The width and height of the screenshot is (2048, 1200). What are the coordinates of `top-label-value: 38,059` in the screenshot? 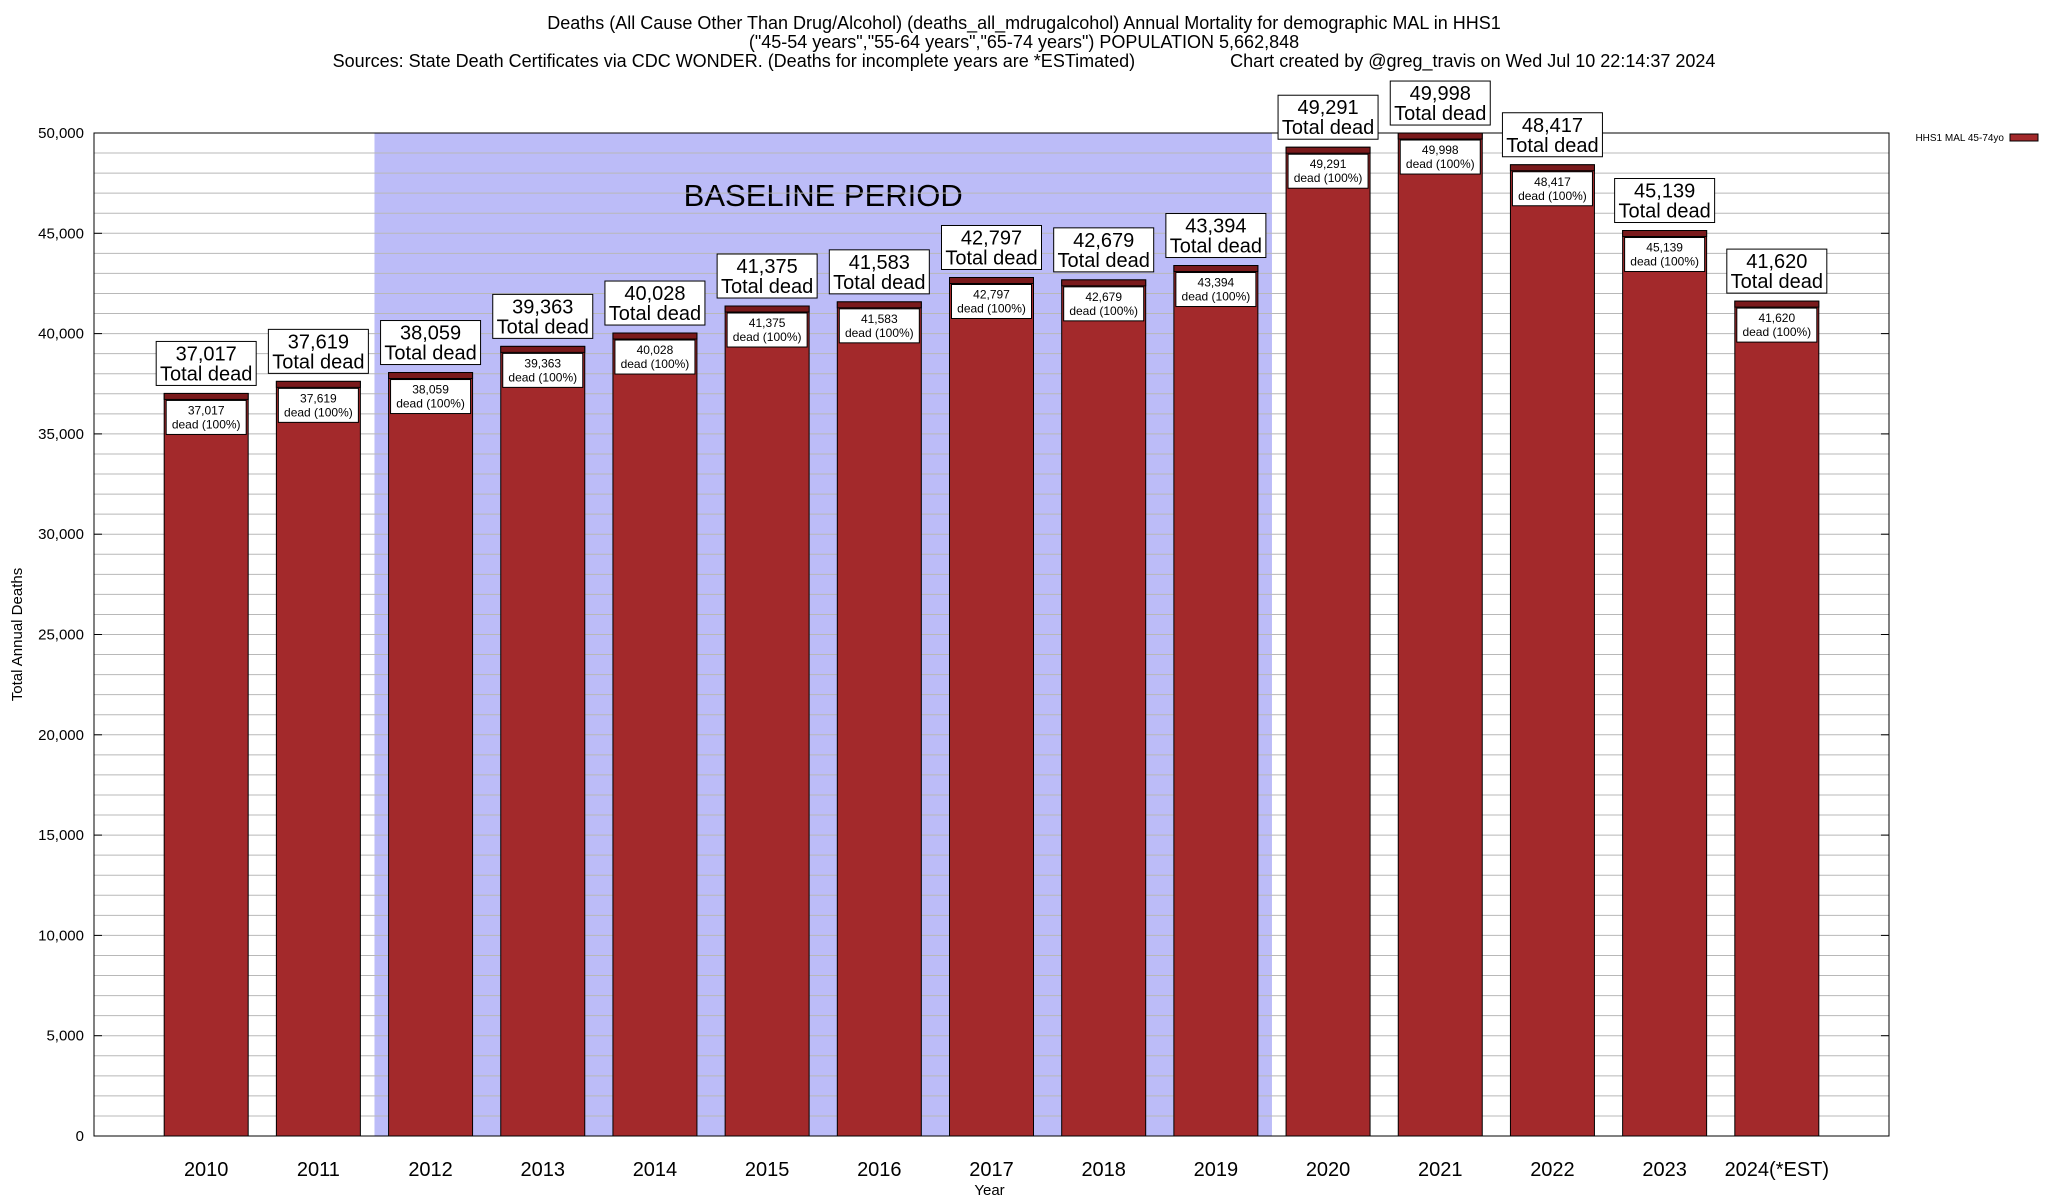 It's located at (430, 334).